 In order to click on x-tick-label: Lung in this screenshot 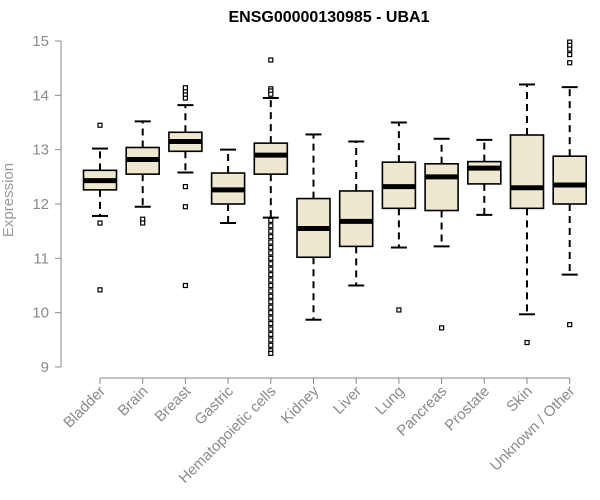, I will do `click(390, 401)`.